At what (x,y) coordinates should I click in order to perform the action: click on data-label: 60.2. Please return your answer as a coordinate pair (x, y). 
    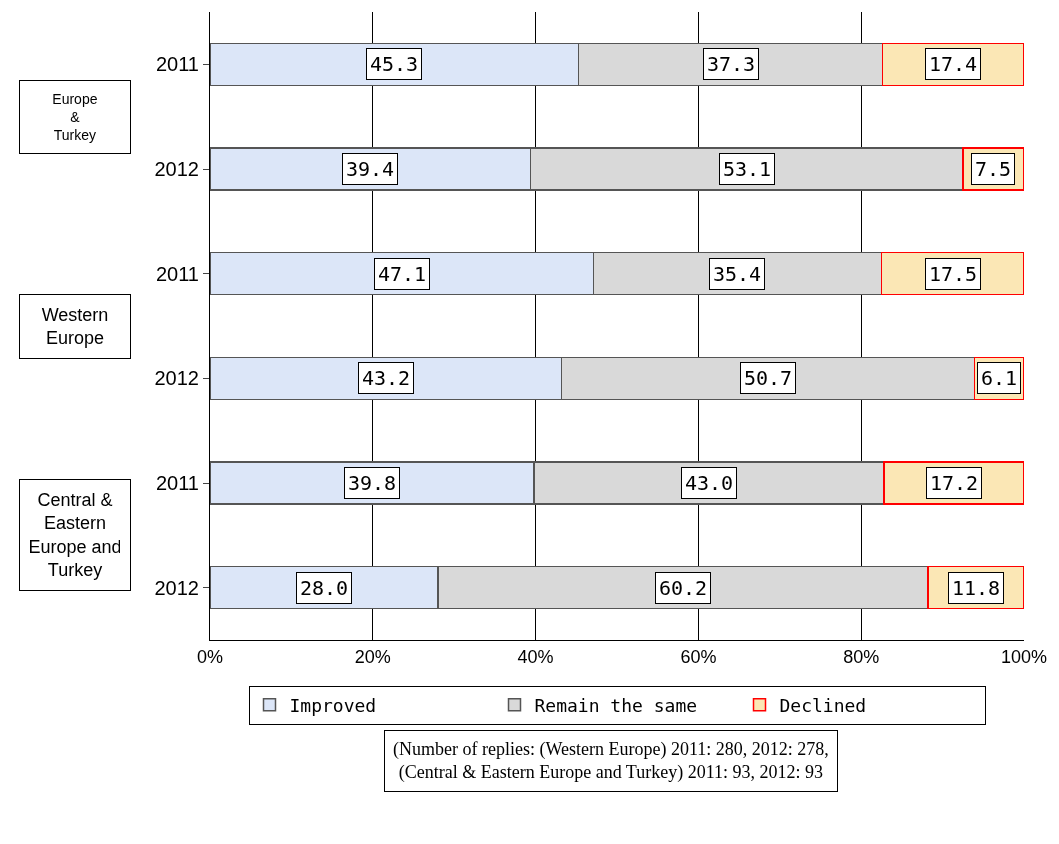
    Looking at the image, I should click on (683, 588).